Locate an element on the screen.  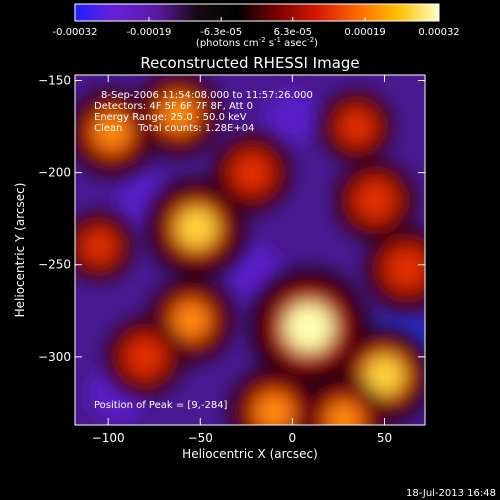
colorbar-tick-label: 0.00032 is located at coordinates (438, 32).